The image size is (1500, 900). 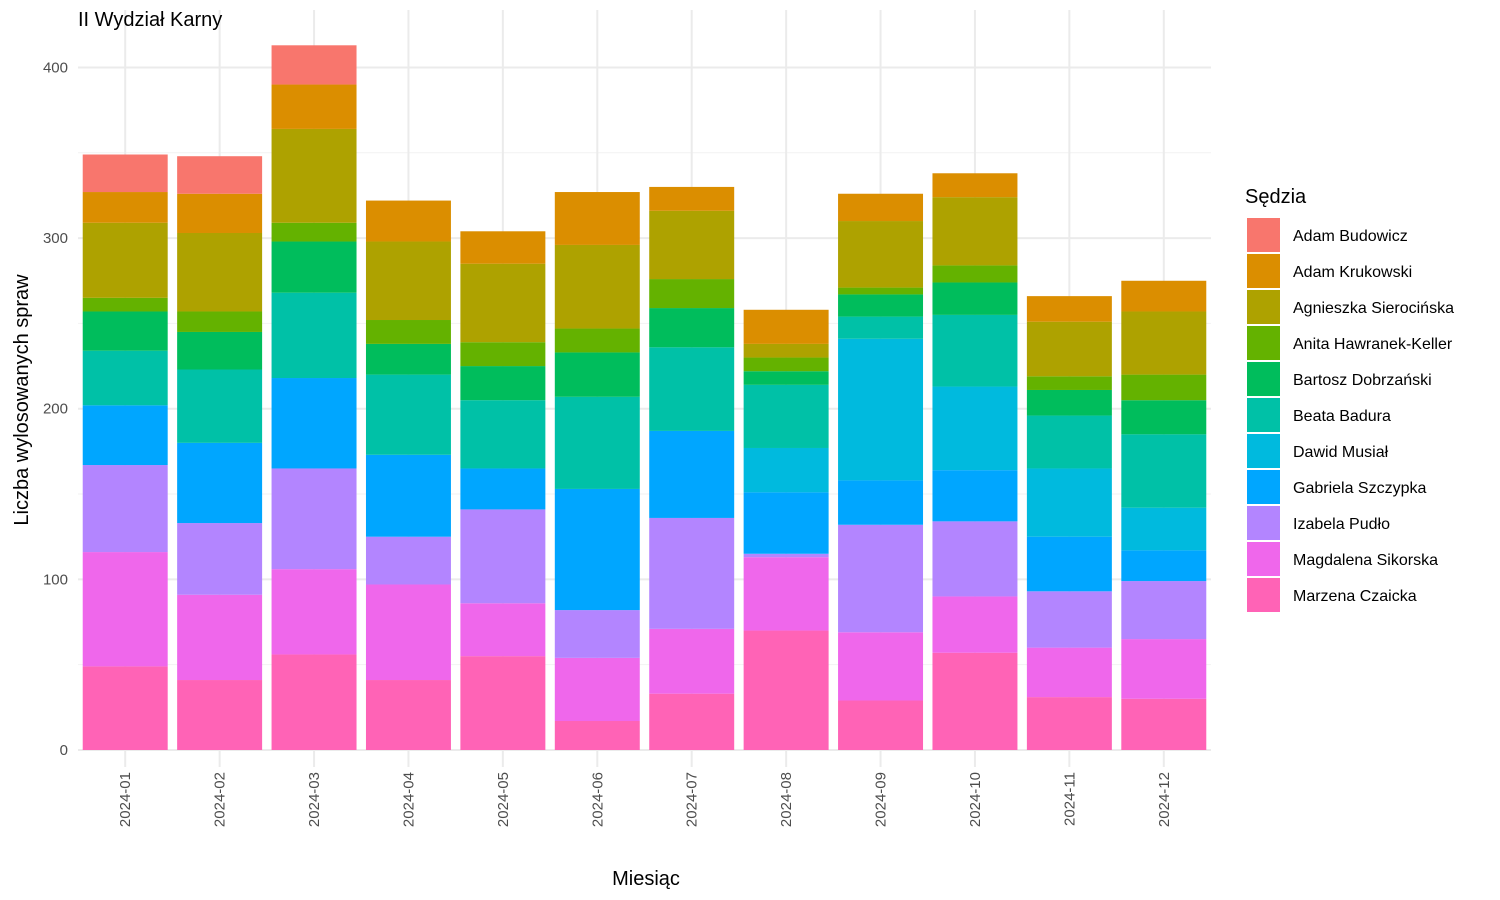 I want to click on x-tick-label: 2024-12, so click(x=1164, y=799).